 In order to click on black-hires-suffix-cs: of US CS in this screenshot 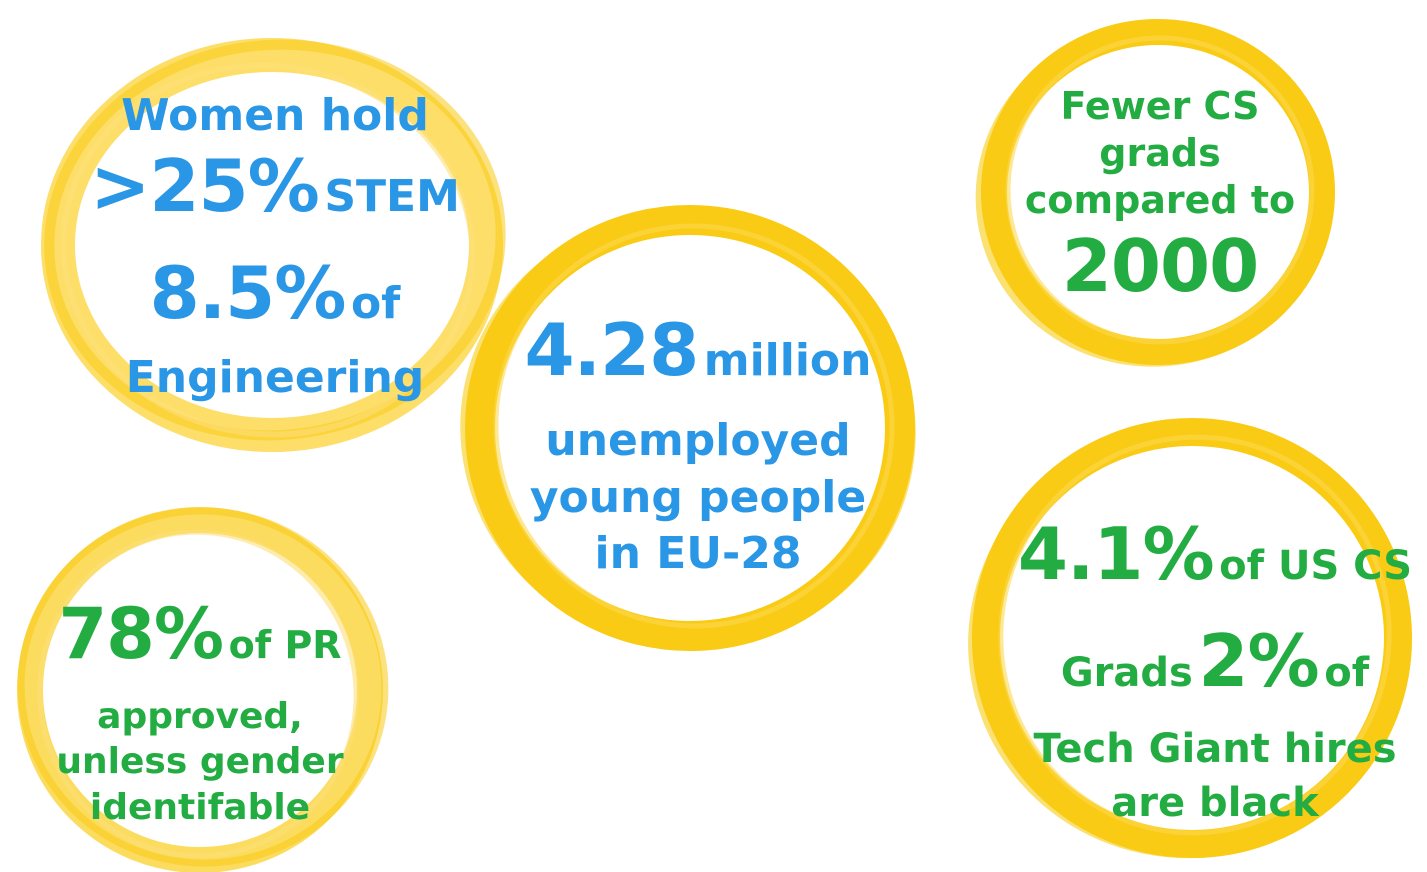, I will do `click(1315, 566)`.